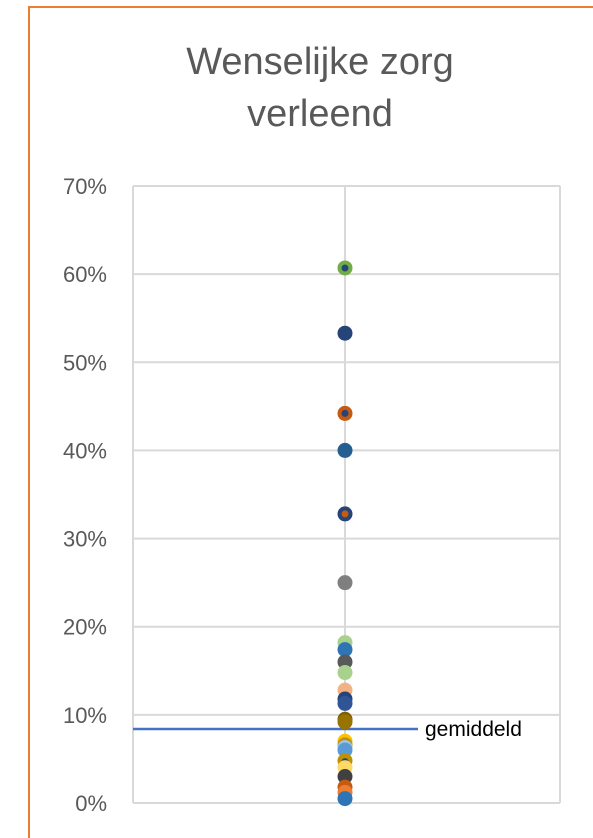  What do you see at coordinates (85, 539) in the screenshot?
I see `y-tick-label-3: 30%` at bounding box center [85, 539].